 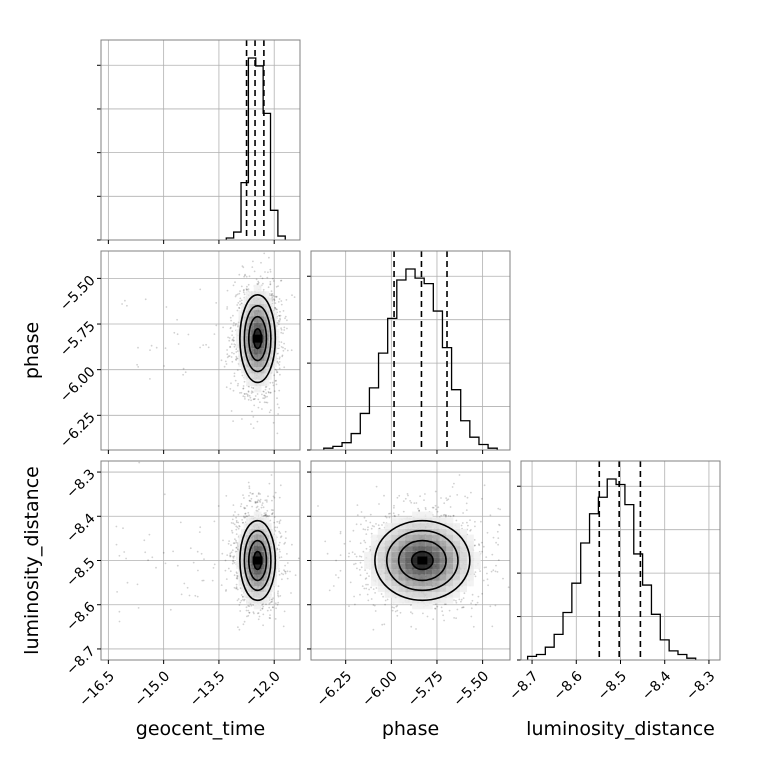 What do you see at coordinates (380, 689) in the screenshot?
I see `scatter-luminosity-distance-vs-phase-xtick-label-1: −6.00` at bounding box center [380, 689].